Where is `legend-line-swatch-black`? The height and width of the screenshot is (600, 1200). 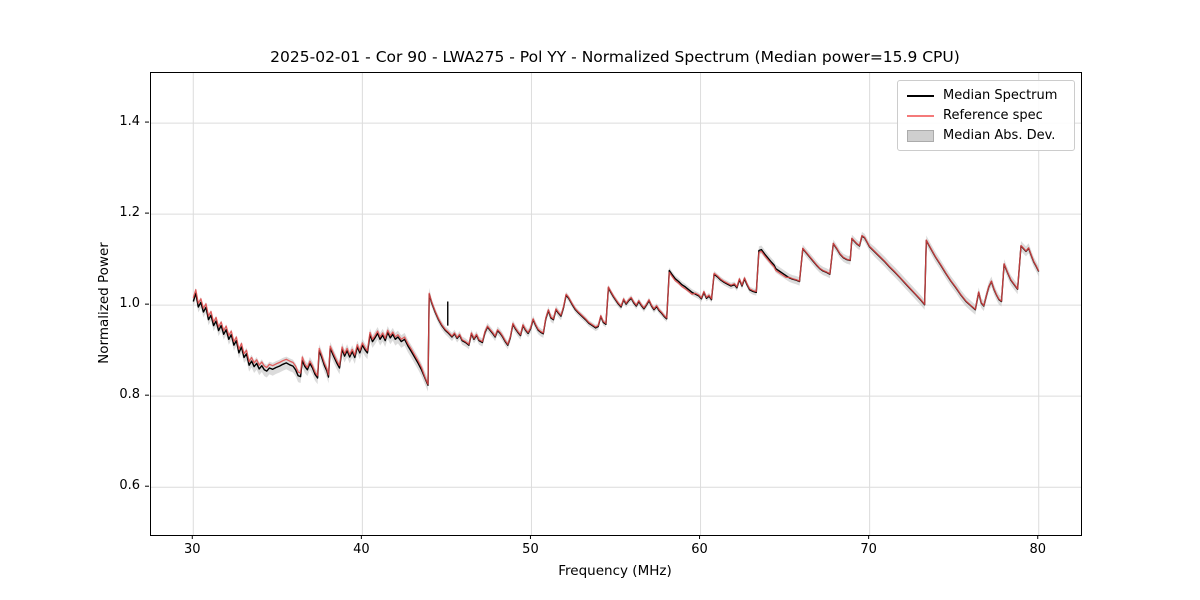 legend-line-swatch-black is located at coordinates (920, 95).